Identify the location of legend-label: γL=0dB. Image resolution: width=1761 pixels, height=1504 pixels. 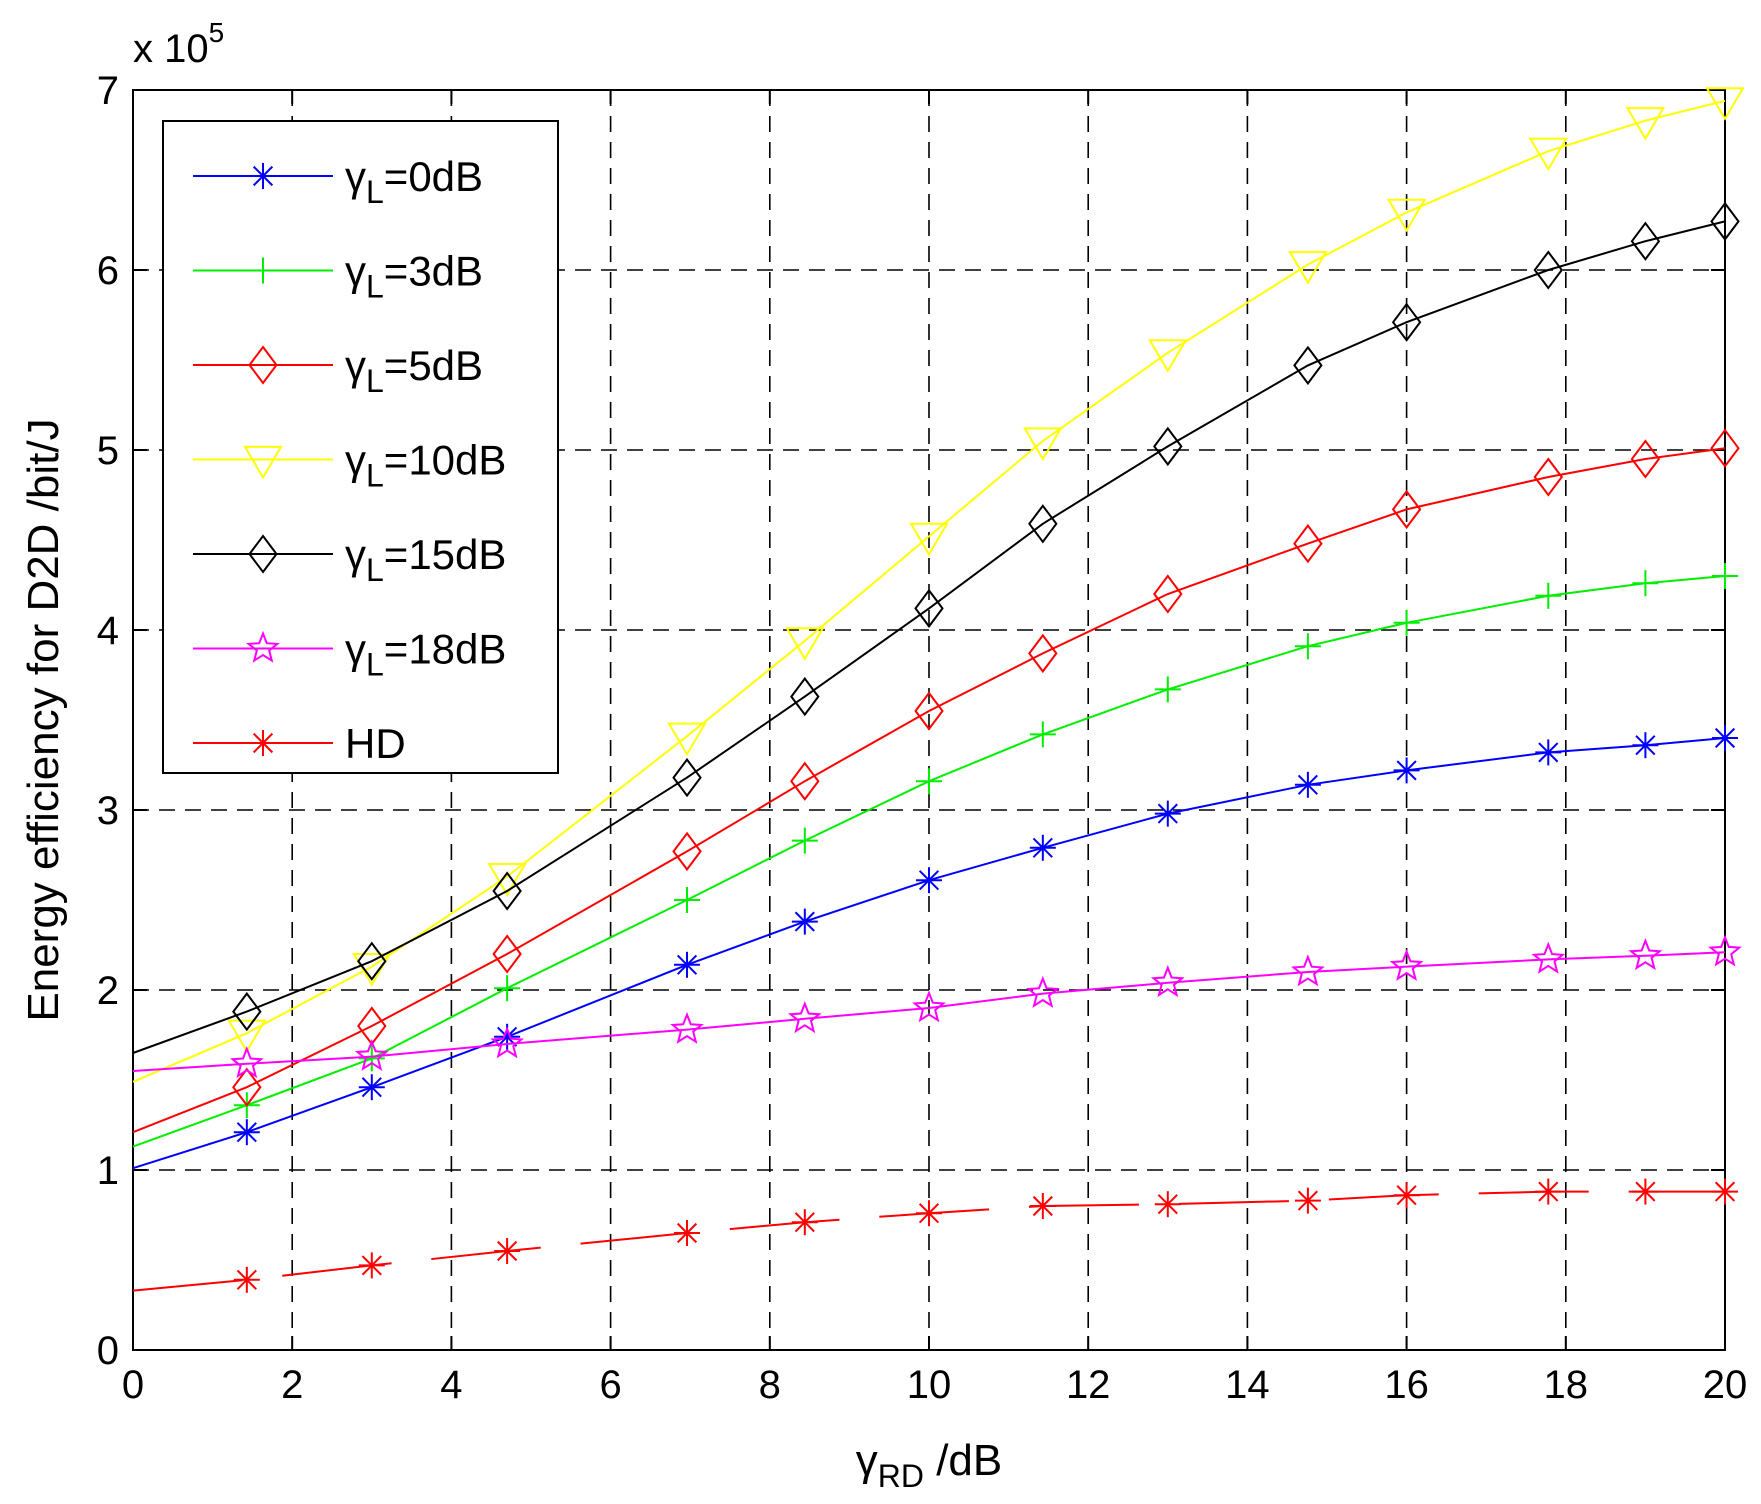
(414, 181).